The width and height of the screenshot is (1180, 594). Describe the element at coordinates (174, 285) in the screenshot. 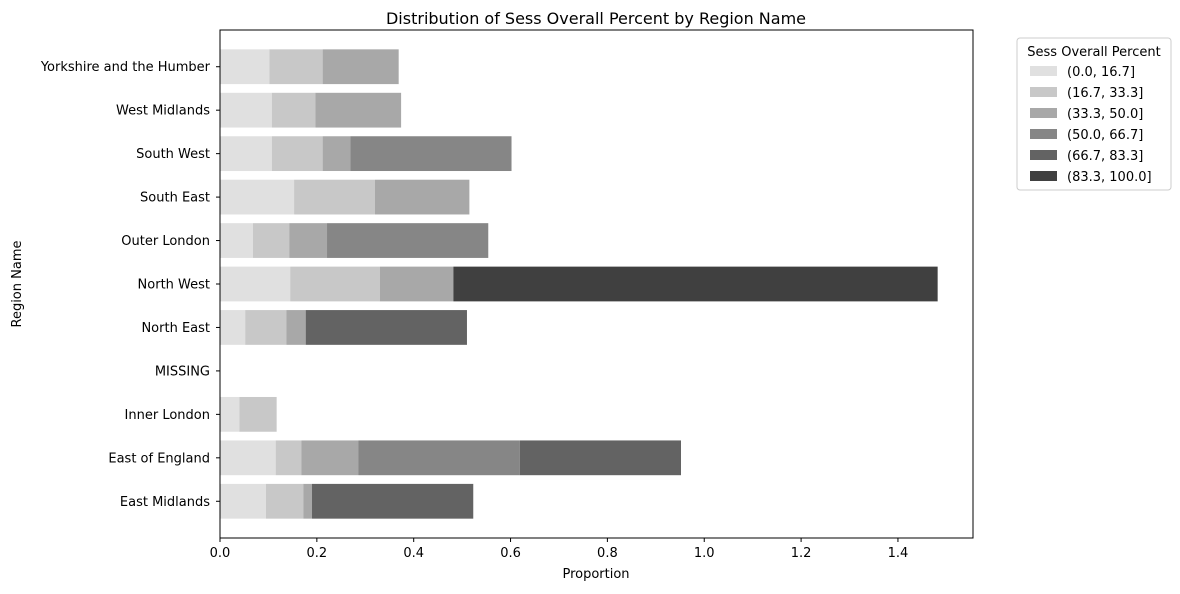

I see `y-tick-label: North West` at that location.